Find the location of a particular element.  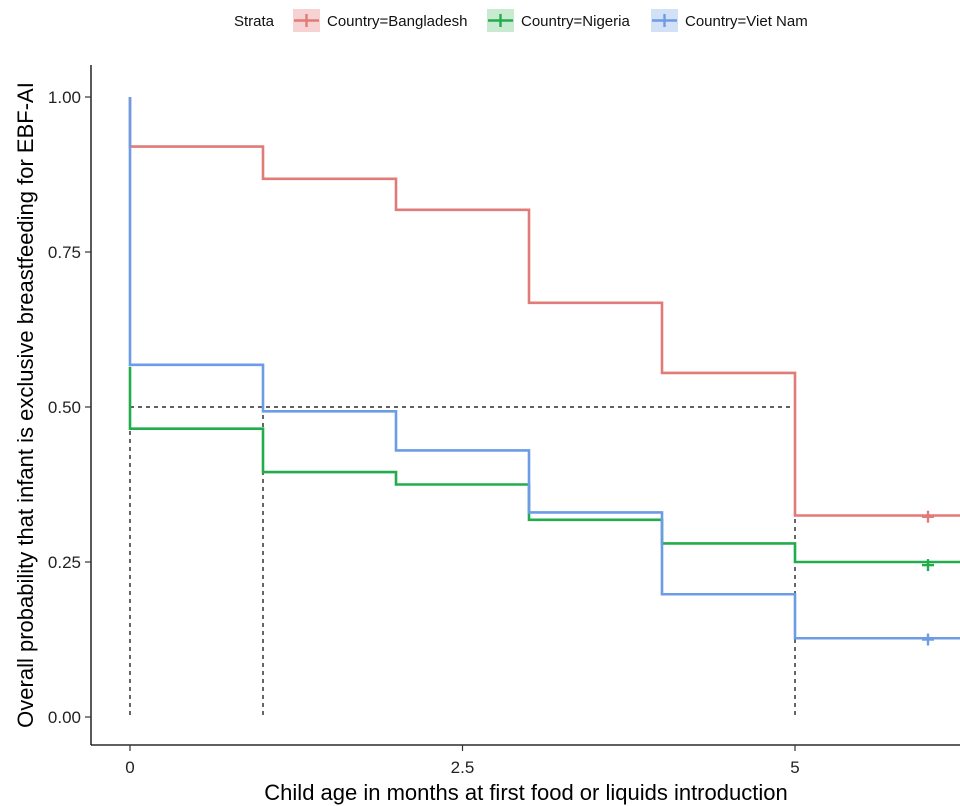

y-tick-label: 0.50 is located at coordinates (64, 407).